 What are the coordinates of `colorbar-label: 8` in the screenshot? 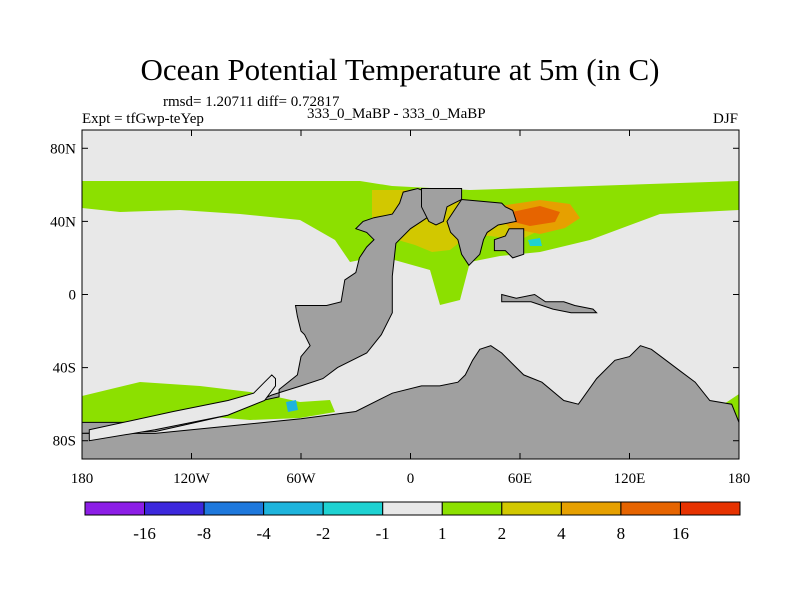 It's located at (621, 533).